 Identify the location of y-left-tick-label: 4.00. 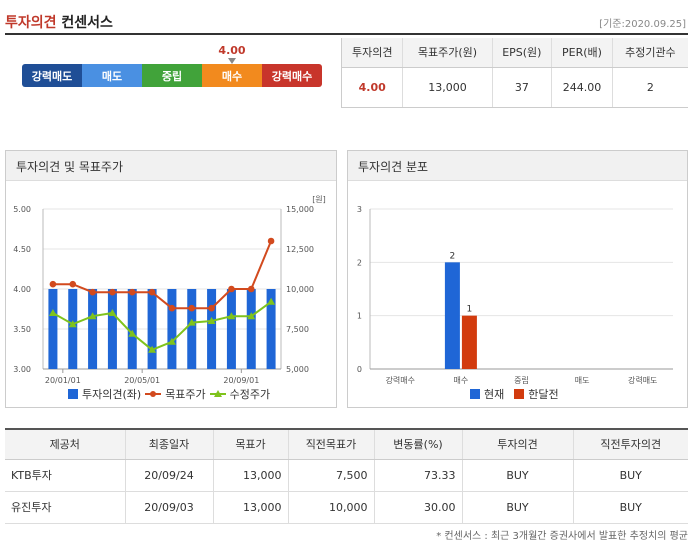
(22, 289).